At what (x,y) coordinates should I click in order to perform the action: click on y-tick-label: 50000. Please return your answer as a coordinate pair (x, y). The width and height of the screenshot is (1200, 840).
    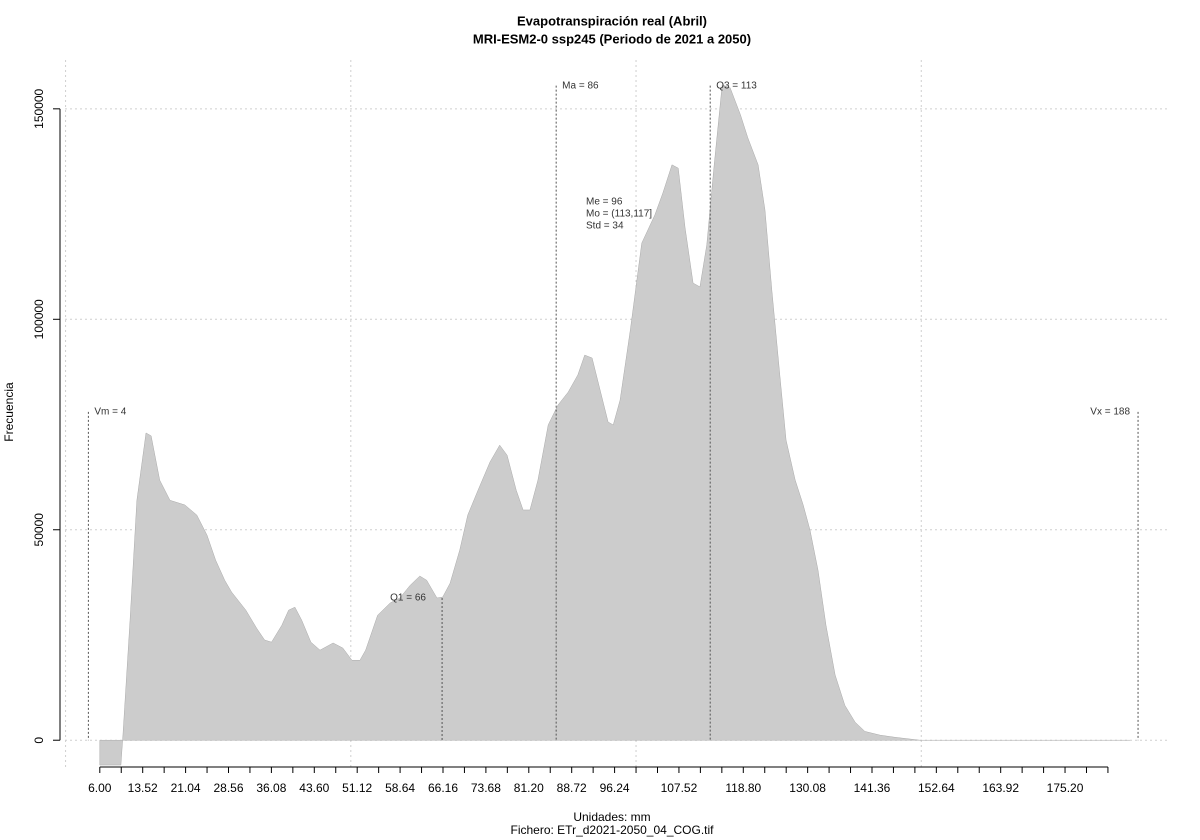
    Looking at the image, I should click on (39, 530).